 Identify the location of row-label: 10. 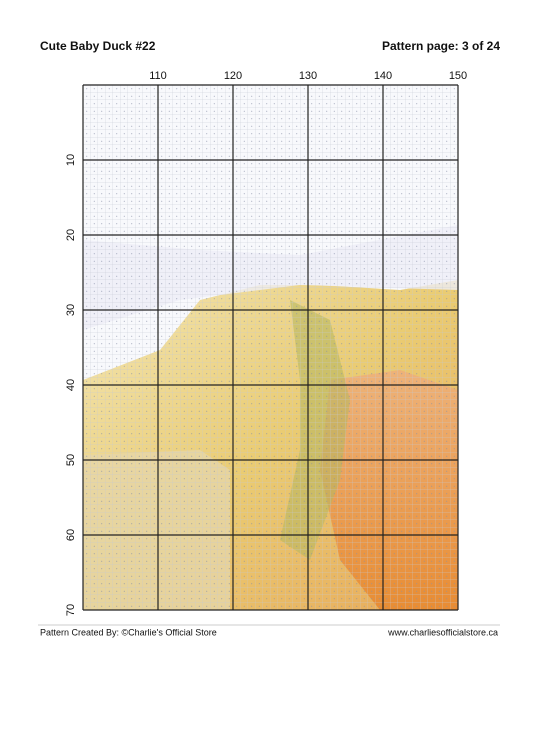
(71, 160).